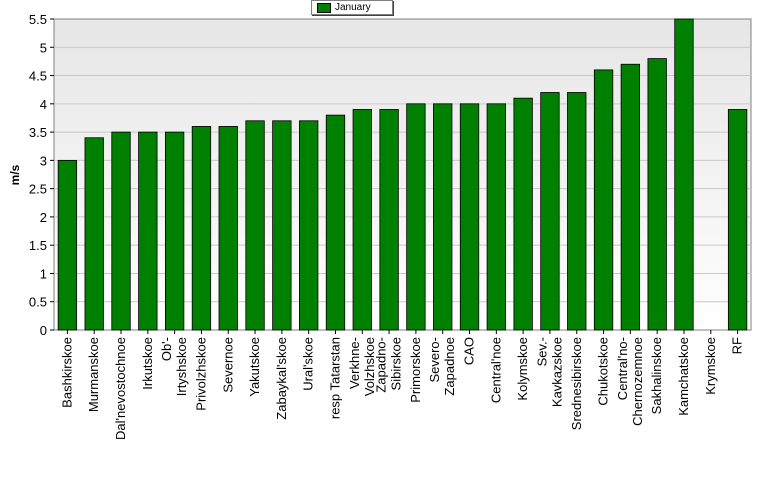 This screenshot has width=777, height=479. Describe the element at coordinates (38, 189) in the screenshot. I see `y-tick-label: 2.5` at that location.